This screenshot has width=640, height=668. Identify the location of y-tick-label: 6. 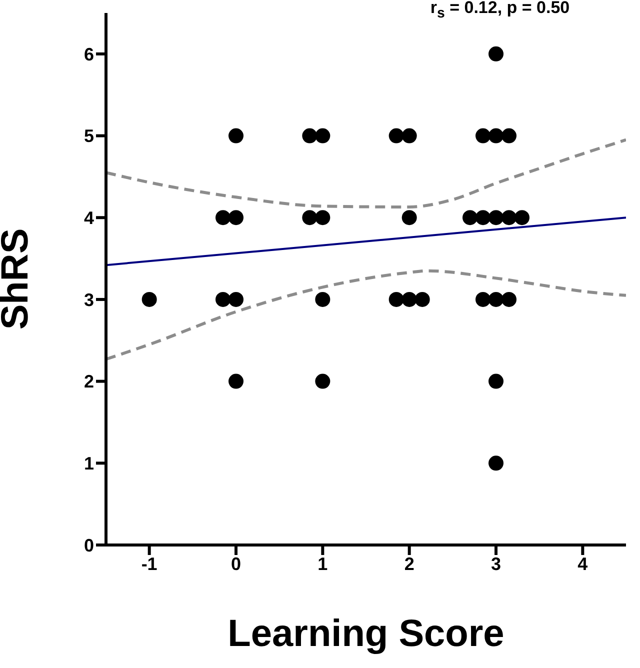
(89, 54).